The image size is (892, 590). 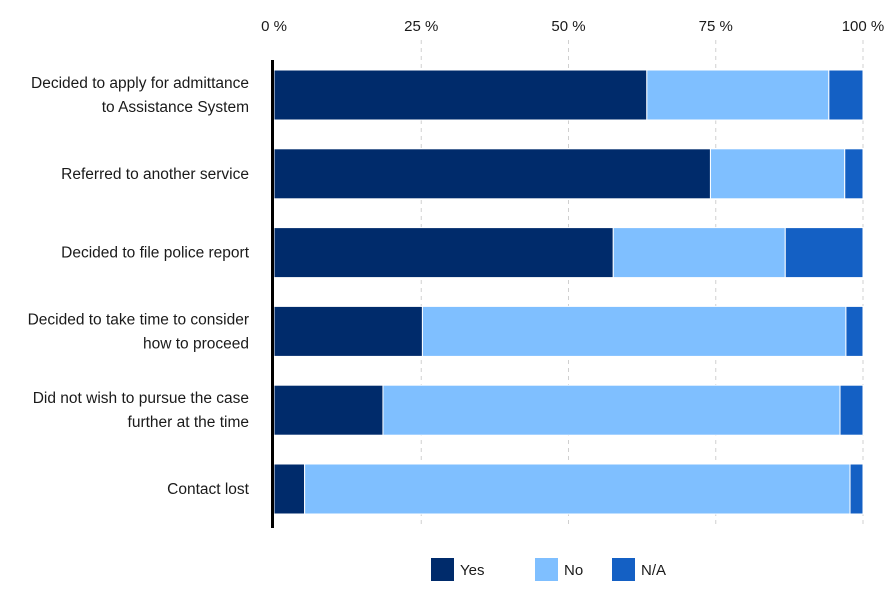 I want to click on x-tick-label: 100 %, so click(x=863, y=26).